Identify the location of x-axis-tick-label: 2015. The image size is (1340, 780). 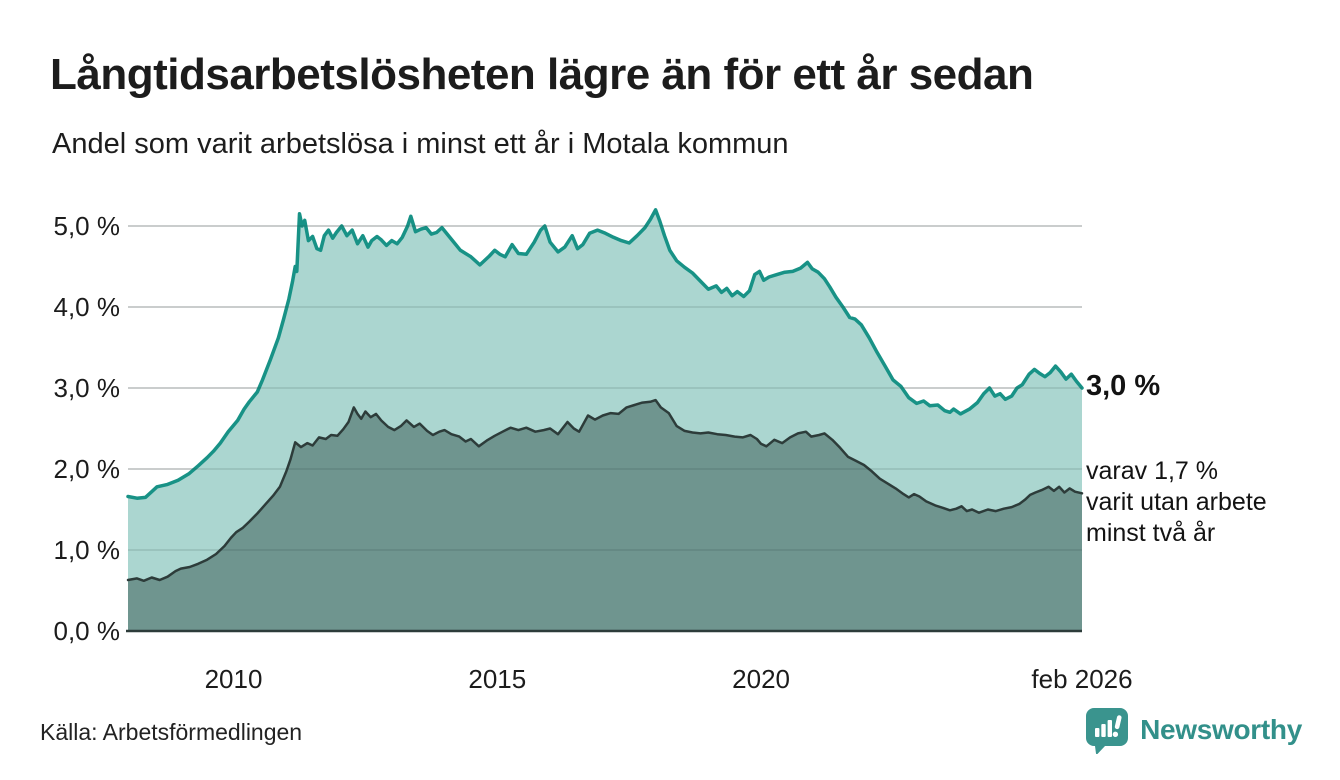
(497, 679).